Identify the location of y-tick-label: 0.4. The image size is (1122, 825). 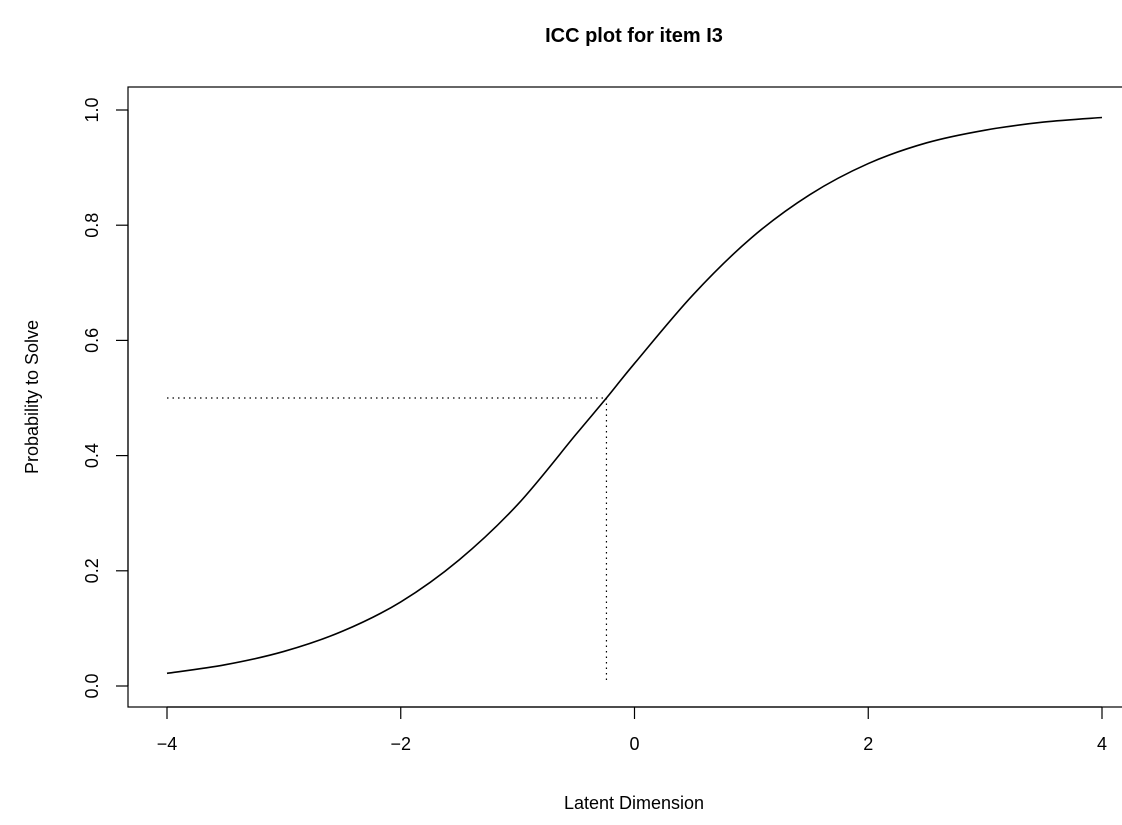
(92, 455).